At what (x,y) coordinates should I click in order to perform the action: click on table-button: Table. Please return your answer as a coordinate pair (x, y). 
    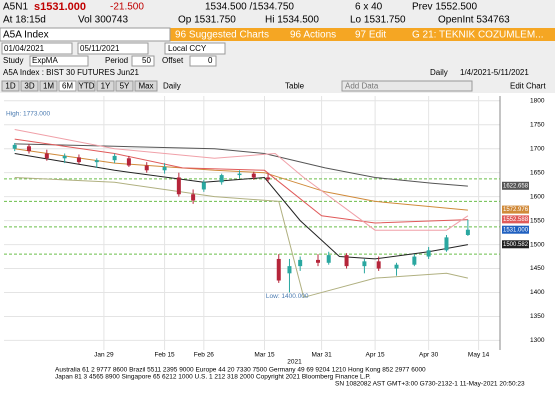
    Looking at the image, I should click on (295, 86).